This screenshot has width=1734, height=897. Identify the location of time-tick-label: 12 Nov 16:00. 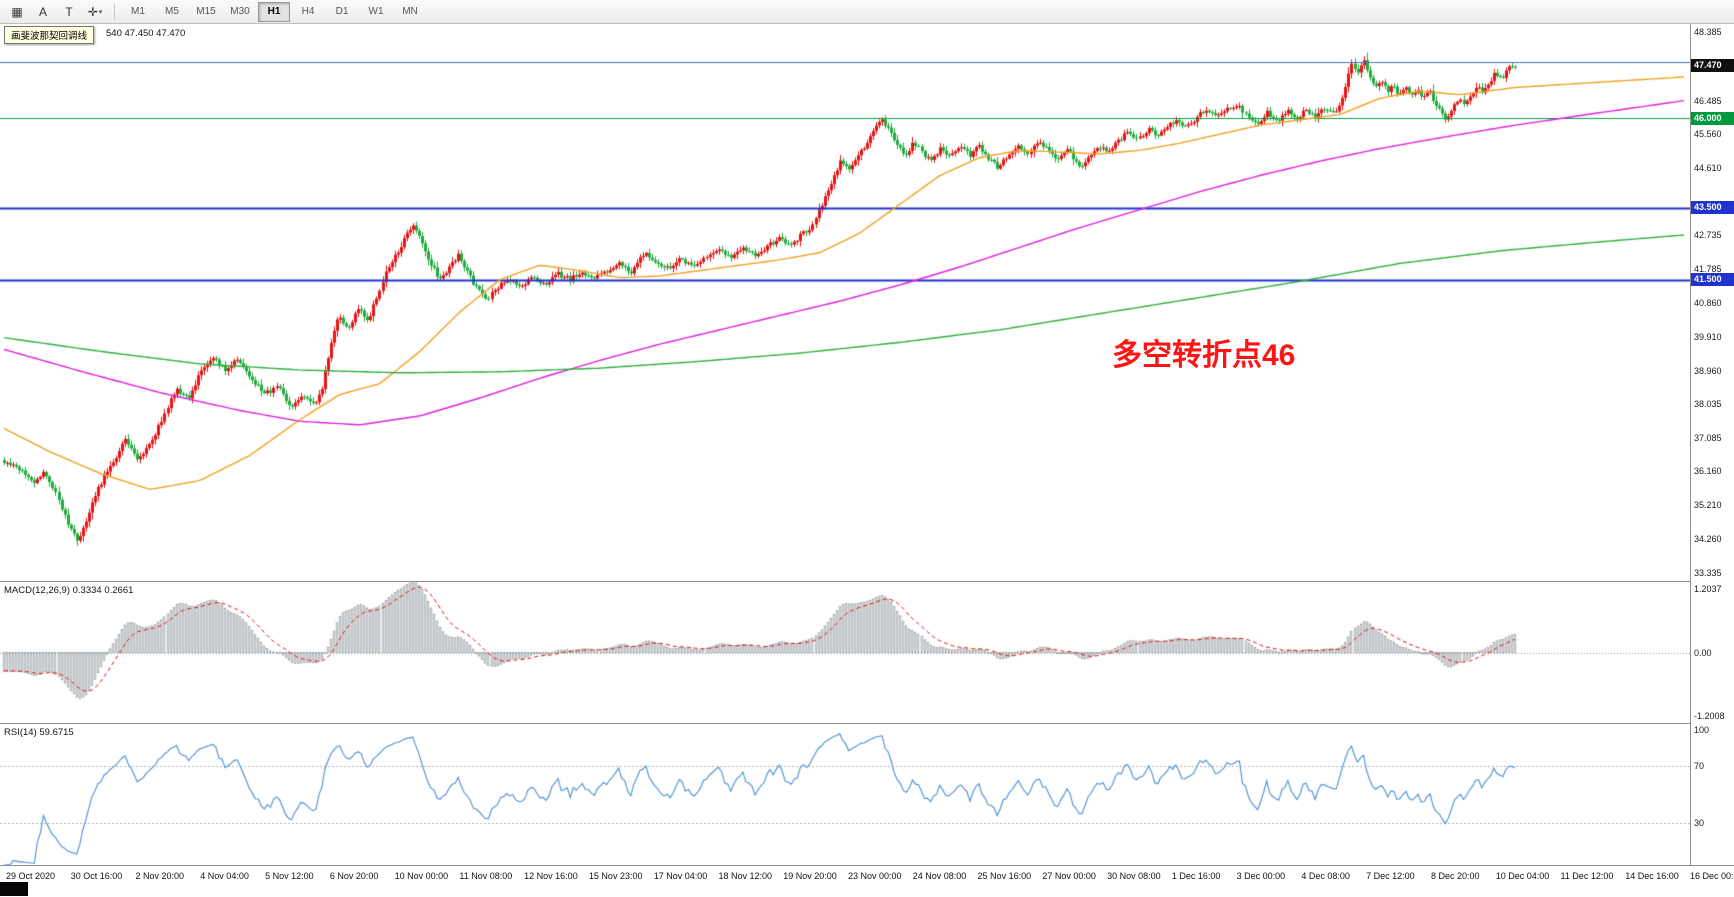
(551, 876).